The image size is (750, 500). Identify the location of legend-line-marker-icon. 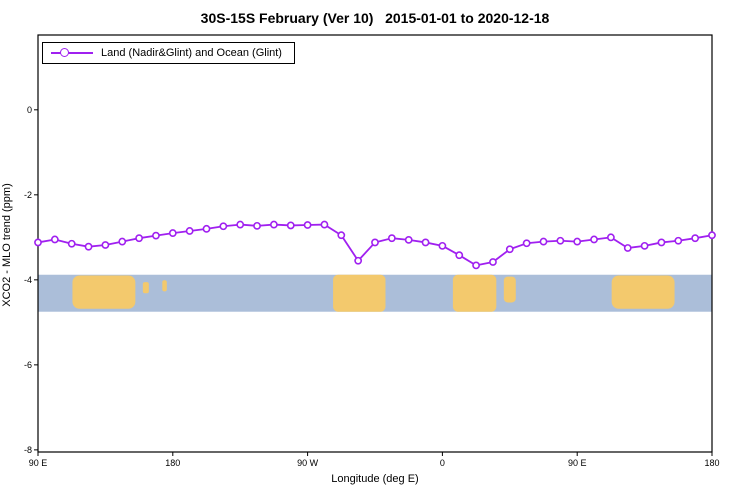
(72, 53).